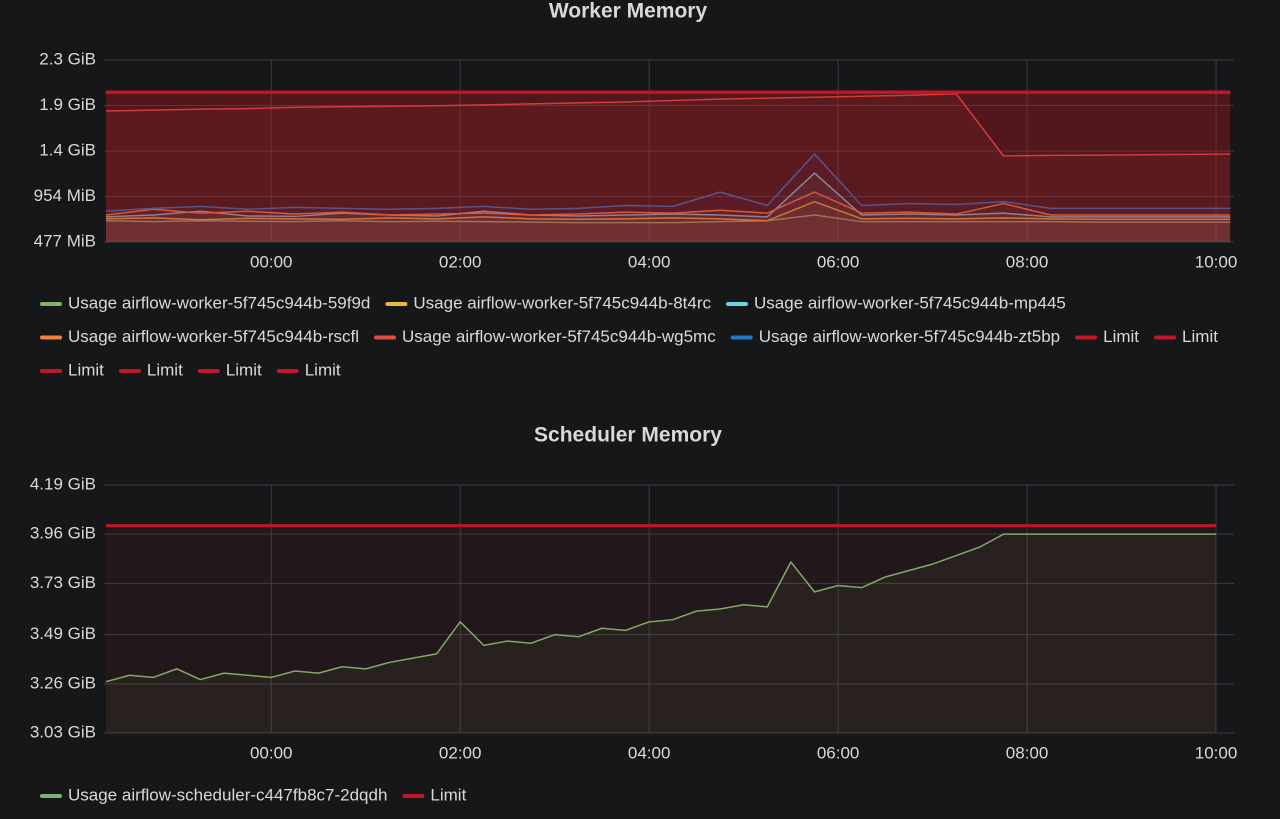  I want to click on legend-label: Usage airflow-worker-5f745c944b-rscfl, so click(213, 336).